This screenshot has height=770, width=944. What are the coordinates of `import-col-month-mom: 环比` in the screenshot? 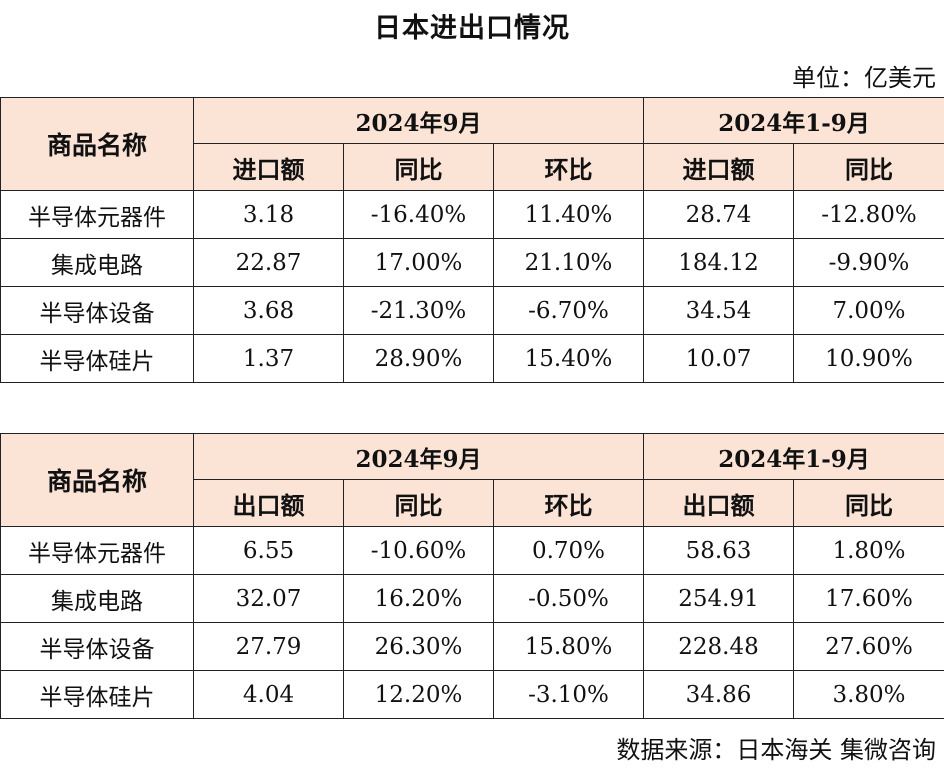 It's located at (568, 167).